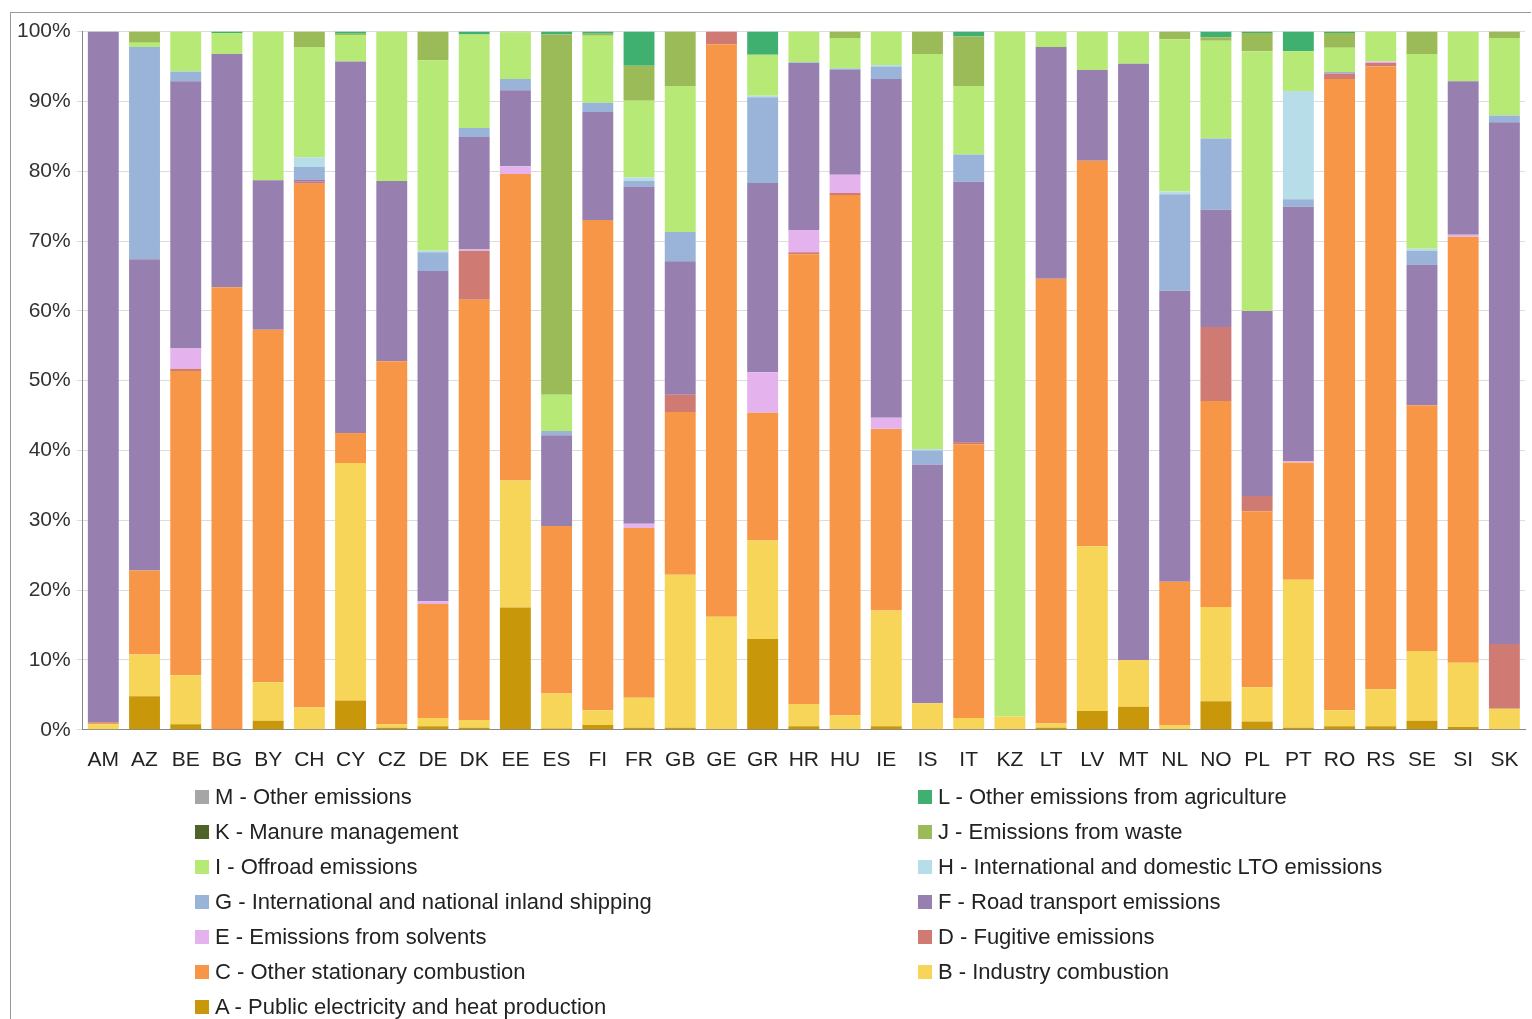 This screenshot has width=1532, height=1019. Describe the element at coordinates (927, 759) in the screenshot. I see `x-tick-label: IS` at that location.